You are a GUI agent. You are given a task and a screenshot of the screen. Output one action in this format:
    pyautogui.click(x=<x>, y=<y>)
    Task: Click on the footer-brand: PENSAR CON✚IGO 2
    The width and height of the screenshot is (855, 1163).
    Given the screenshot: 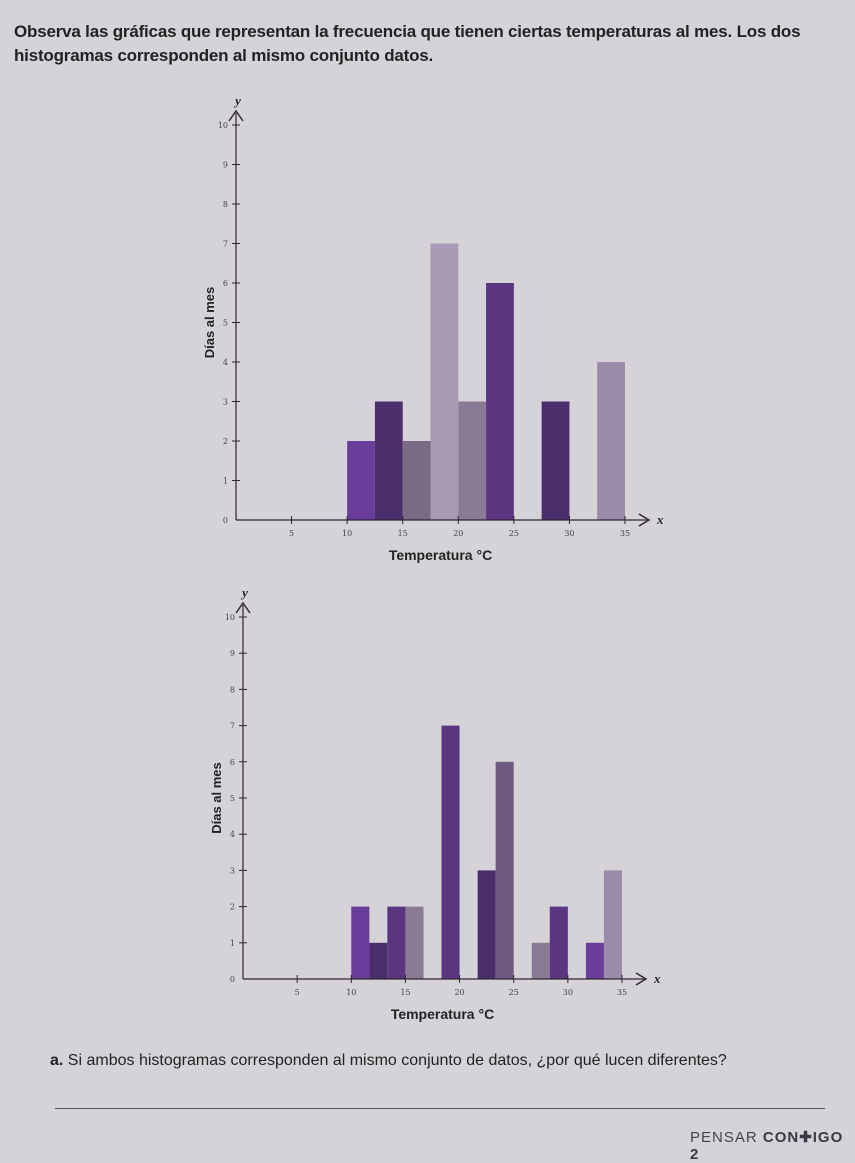 What is the action you would take?
    pyautogui.click(x=772, y=1145)
    